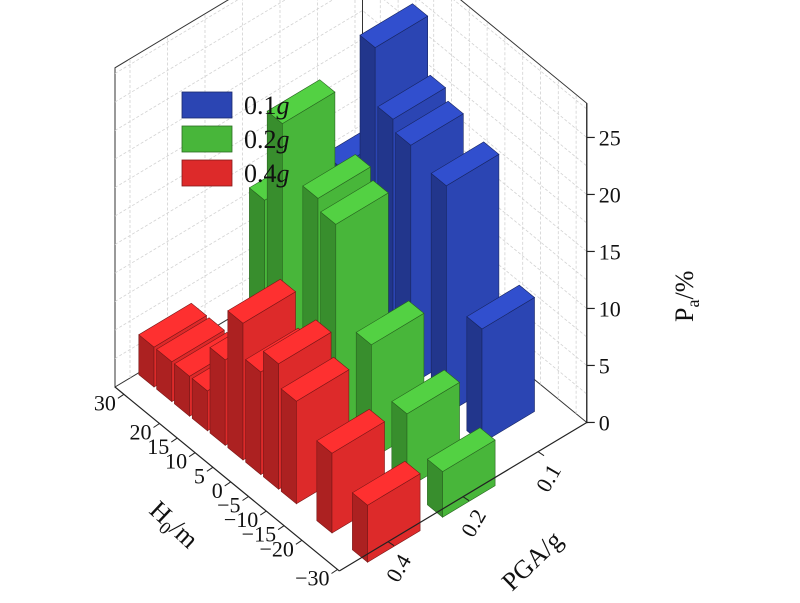 The width and height of the screenshot is (800, 603). I want to click on x-axis-label: H0/m, so click(172, 526).